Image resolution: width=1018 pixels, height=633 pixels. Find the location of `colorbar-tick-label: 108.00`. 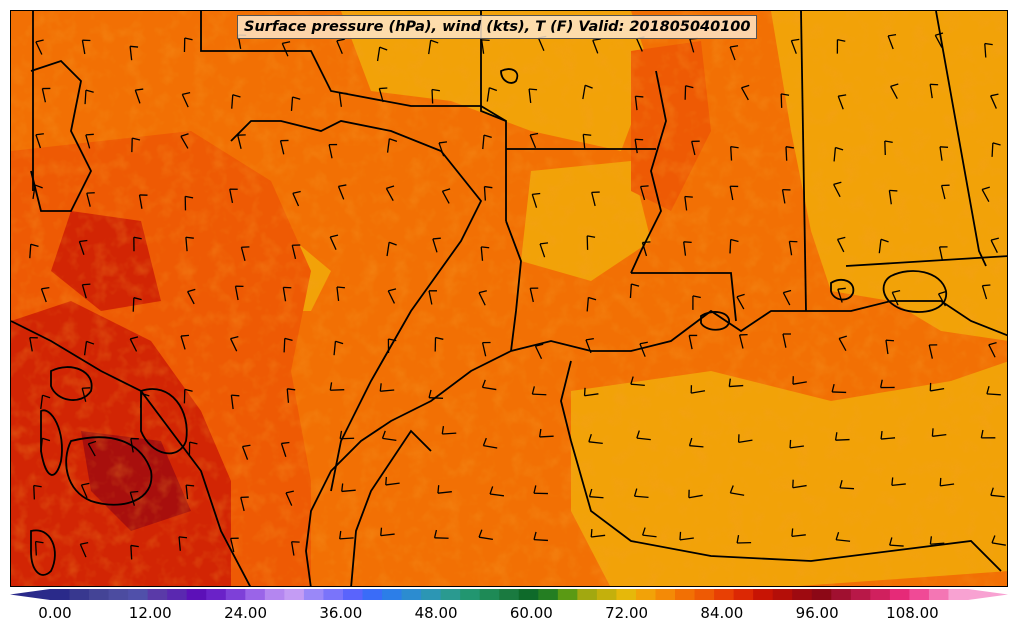

colorbar-tick-label: 108.00 is located at coordinates (912, 613).